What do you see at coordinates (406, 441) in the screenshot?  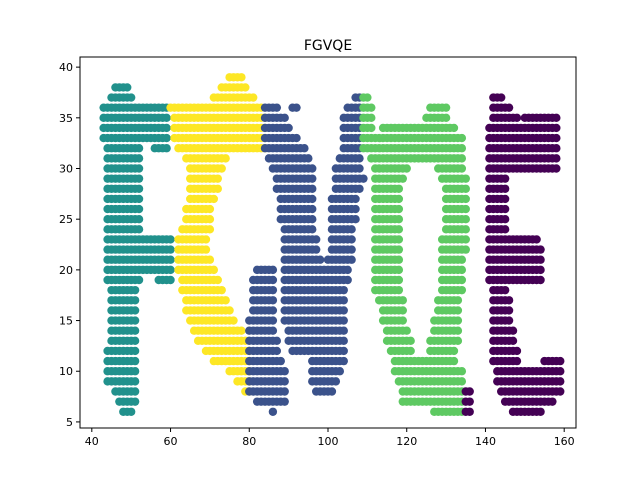 I see `x-tick-label: 120` at bounding box center [406, 441].